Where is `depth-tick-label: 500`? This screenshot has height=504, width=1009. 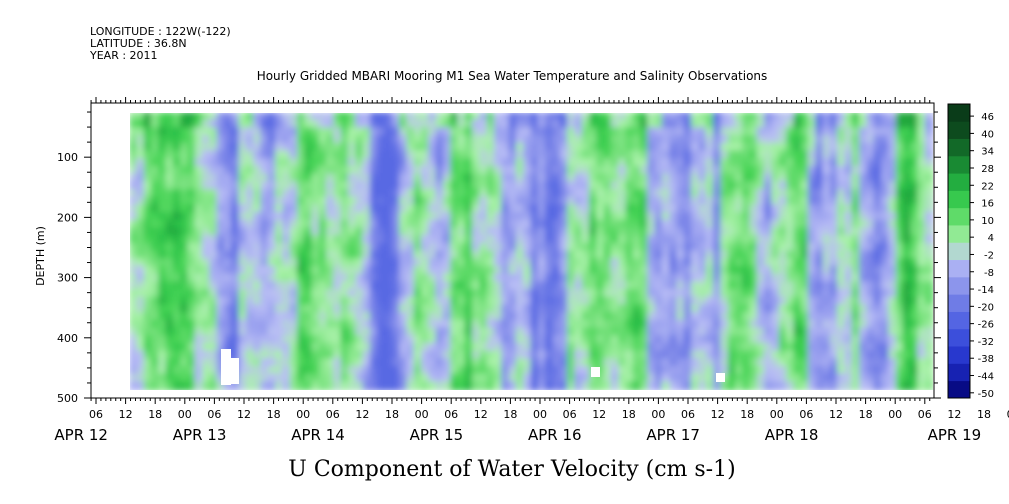 depth-tick-label: 500 is located at coordinates (67, 398).